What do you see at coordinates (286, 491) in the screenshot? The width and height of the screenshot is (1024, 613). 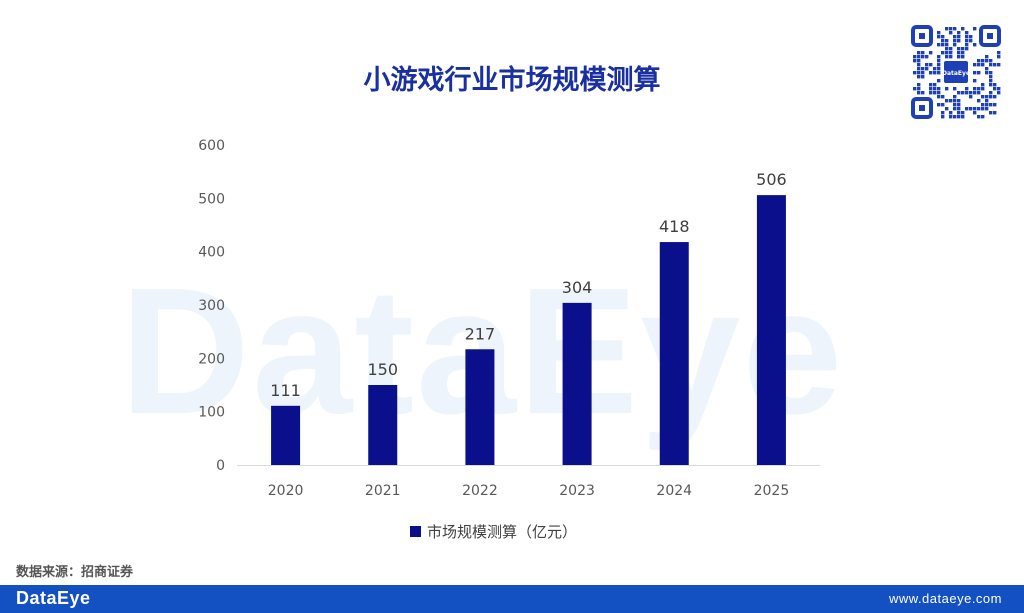 I see `x-tick-label: 2020` at bounding box center [286, 491].